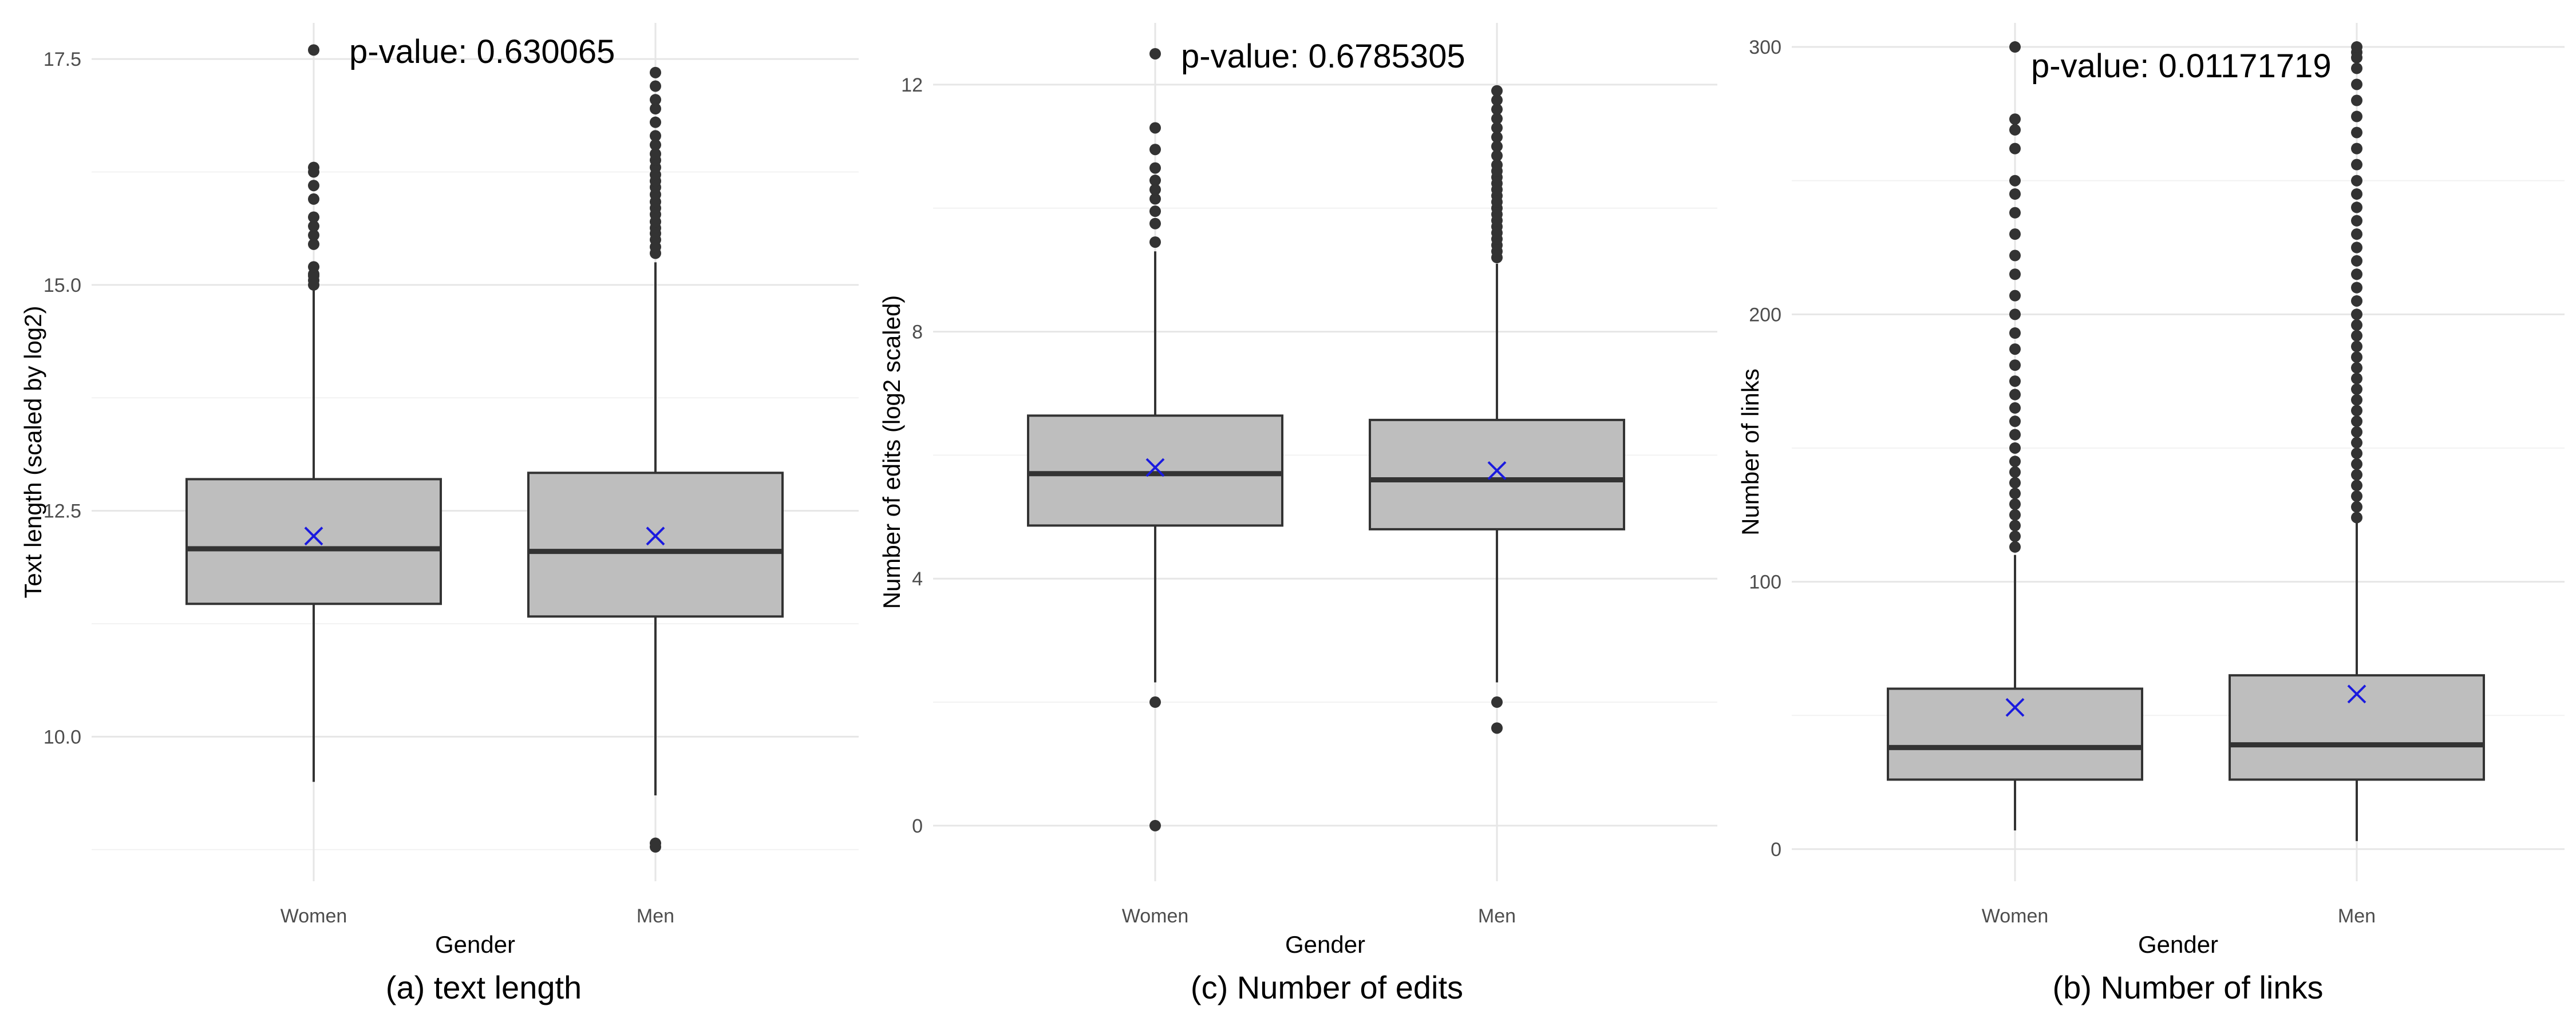 This screenshot has width=2576, height=1030. Describe the element at coordinates (62, 511) in the screenshot. I see `y-tick-label: 12.5` at that location.